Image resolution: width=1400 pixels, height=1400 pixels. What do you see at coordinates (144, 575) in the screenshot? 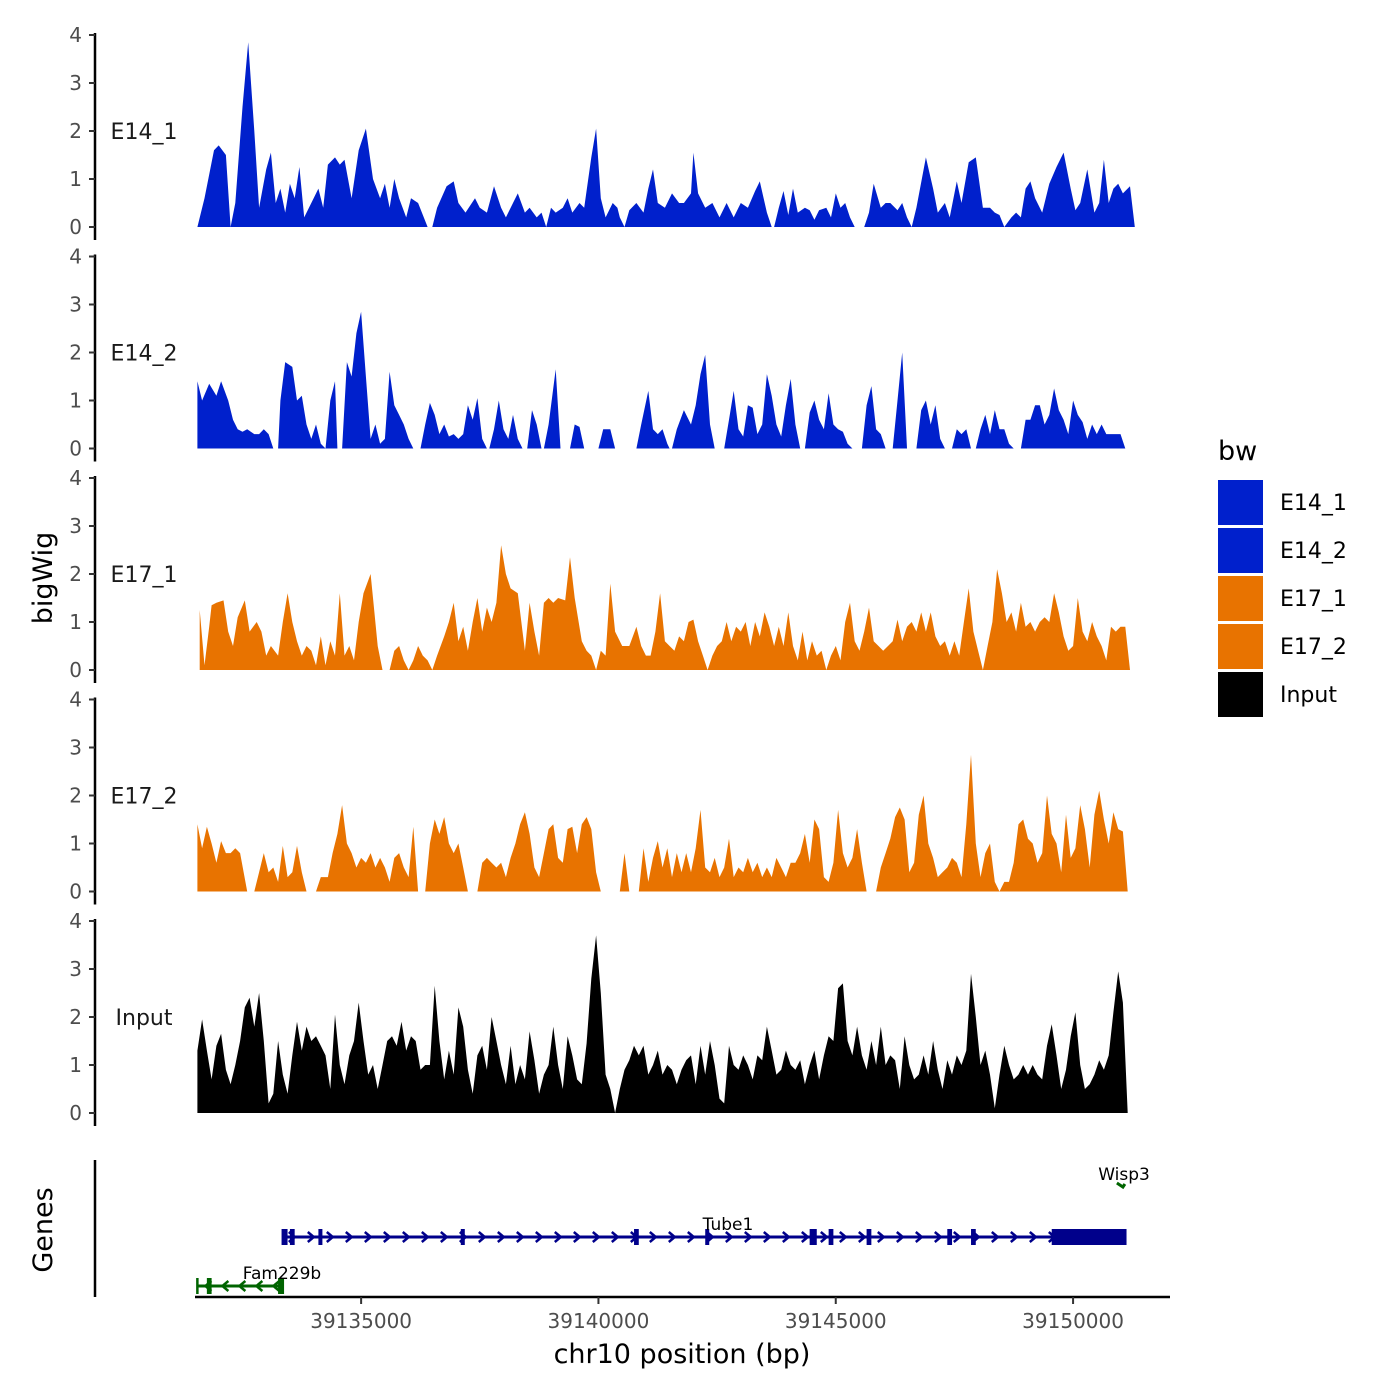
I see `track-label: E17_1` at bounding box center [144, 575].